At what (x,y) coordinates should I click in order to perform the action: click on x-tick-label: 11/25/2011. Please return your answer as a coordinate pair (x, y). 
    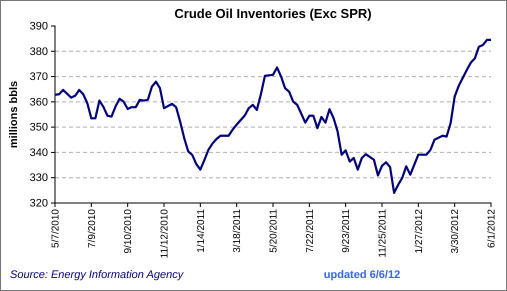
    Looking at the image, I should click on (383, 233).